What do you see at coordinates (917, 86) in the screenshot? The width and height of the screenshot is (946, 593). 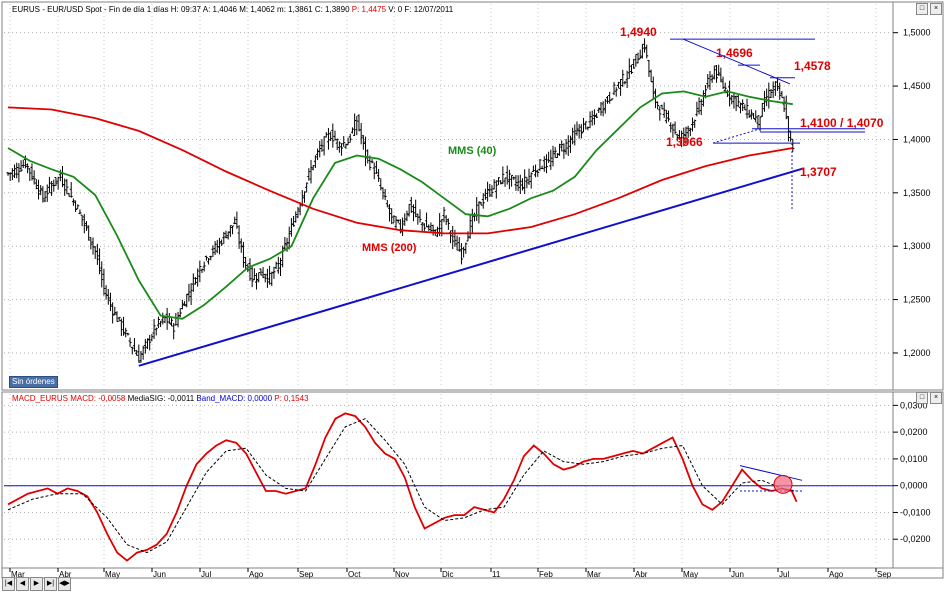 I see `y-tick-label: 1,4500` at bounding box center [917, 86].